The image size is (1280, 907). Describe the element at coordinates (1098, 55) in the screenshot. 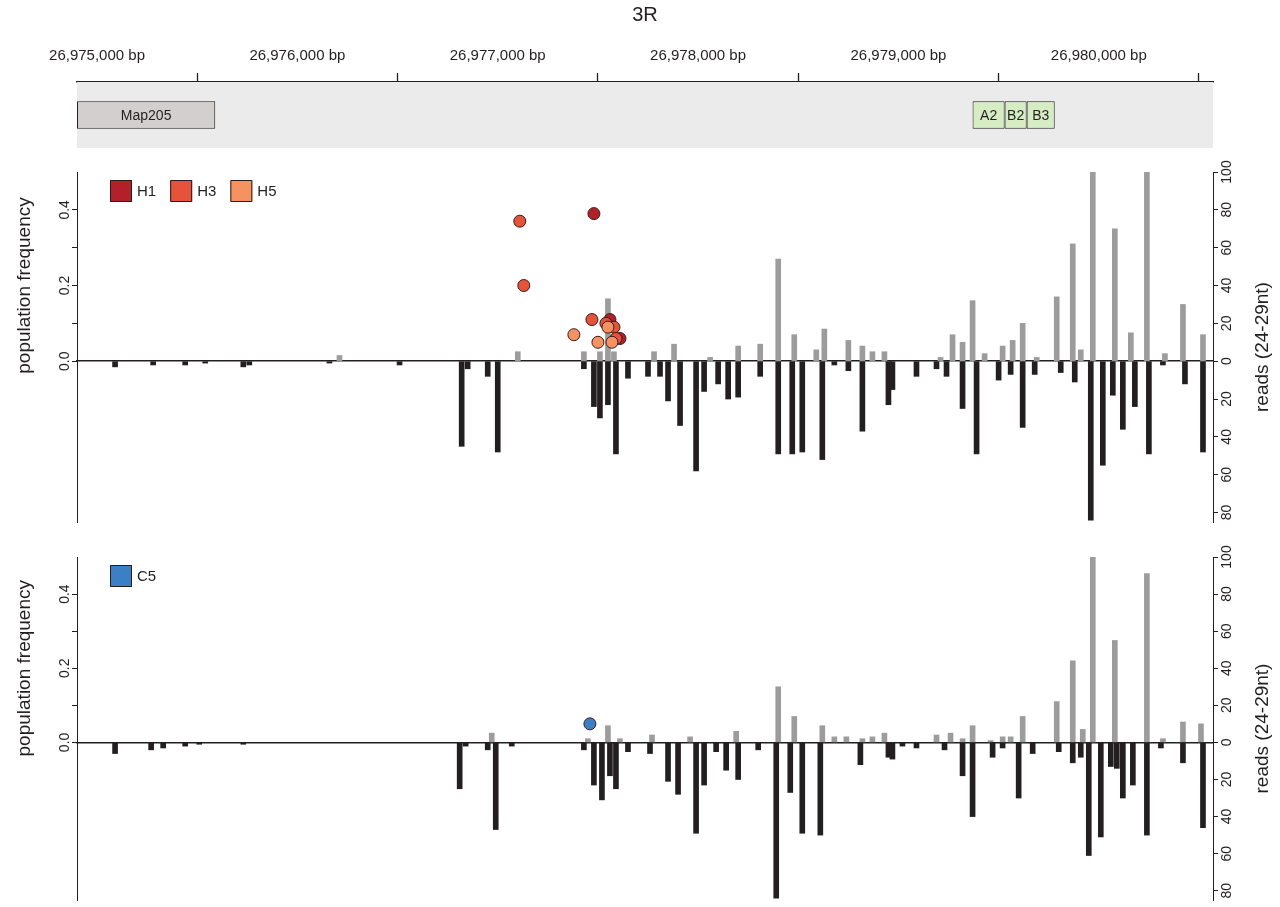

I see `x-tick-label: 26,980,000 bp` at that location.